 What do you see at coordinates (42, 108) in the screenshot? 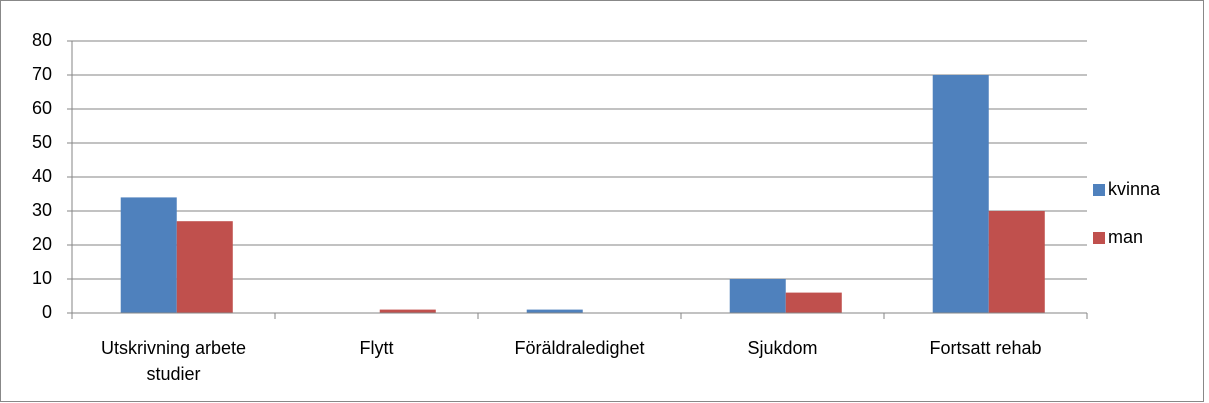
I see `y-tick-label: 60` at bounding box center [42, 108].